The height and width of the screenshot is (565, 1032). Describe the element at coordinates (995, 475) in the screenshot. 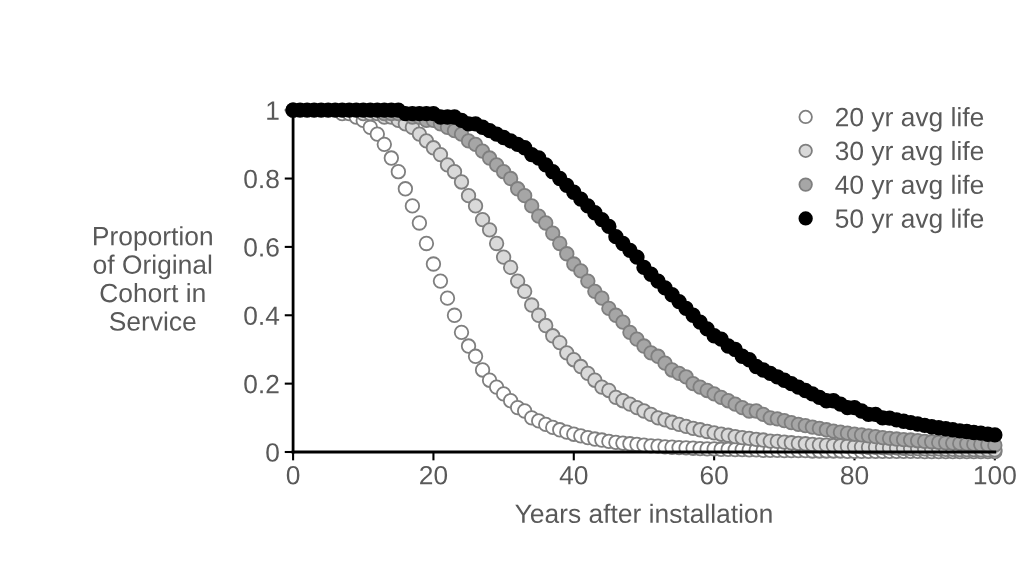

I see `x-tick-label: 100` at that location.